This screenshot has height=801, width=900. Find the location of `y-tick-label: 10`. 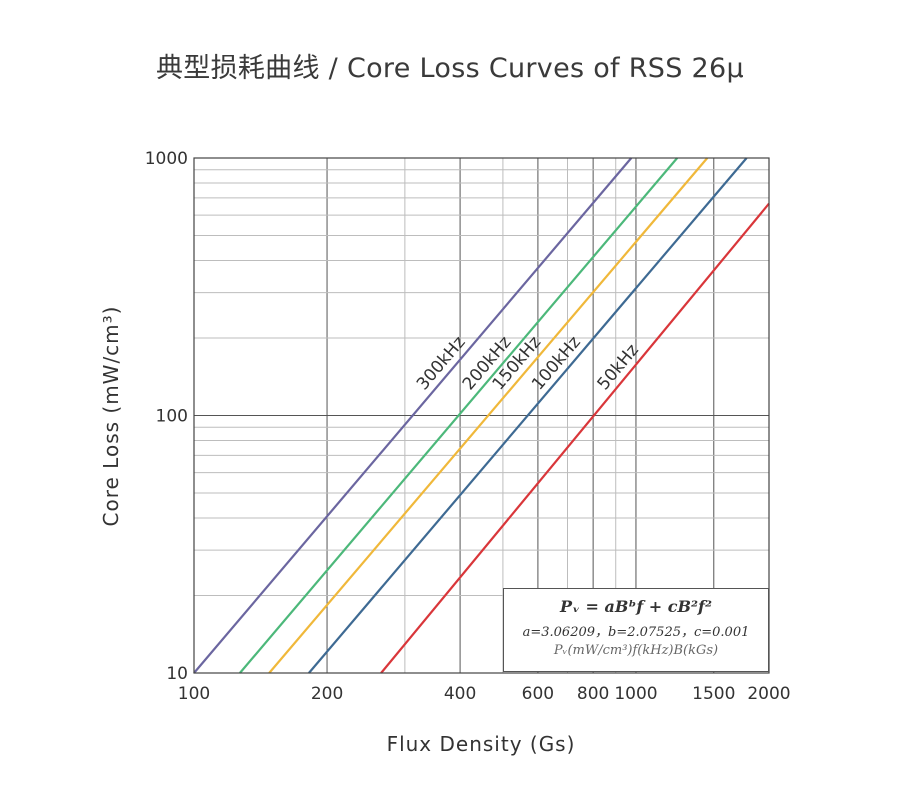

y-tick-label: 10 is located at coordinates (177, 674).